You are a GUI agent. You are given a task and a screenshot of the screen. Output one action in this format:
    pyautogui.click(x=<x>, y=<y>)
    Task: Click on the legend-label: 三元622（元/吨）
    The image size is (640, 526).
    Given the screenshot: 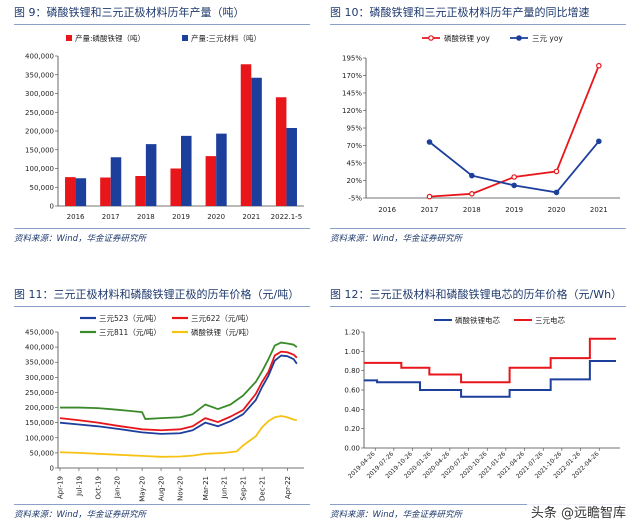 What is the action you would take?
    pyautogui.click(x=222, y=318)
    